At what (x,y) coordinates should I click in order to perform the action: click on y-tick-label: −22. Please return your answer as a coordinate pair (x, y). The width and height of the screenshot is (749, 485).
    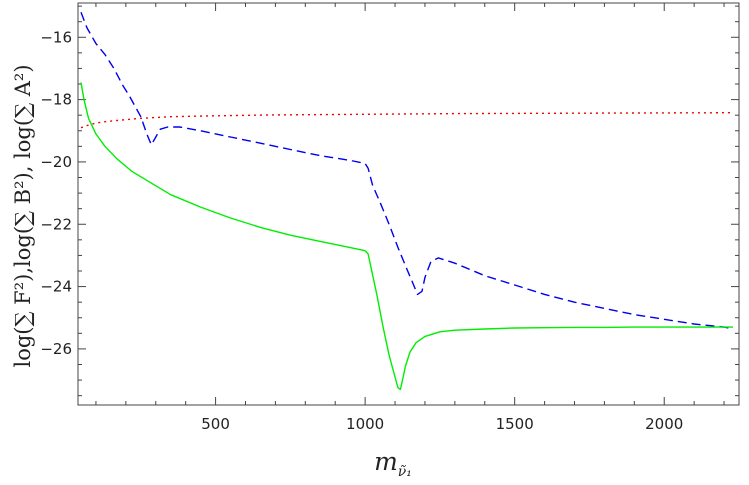
    Looking at the image, I should click on (56, 224).